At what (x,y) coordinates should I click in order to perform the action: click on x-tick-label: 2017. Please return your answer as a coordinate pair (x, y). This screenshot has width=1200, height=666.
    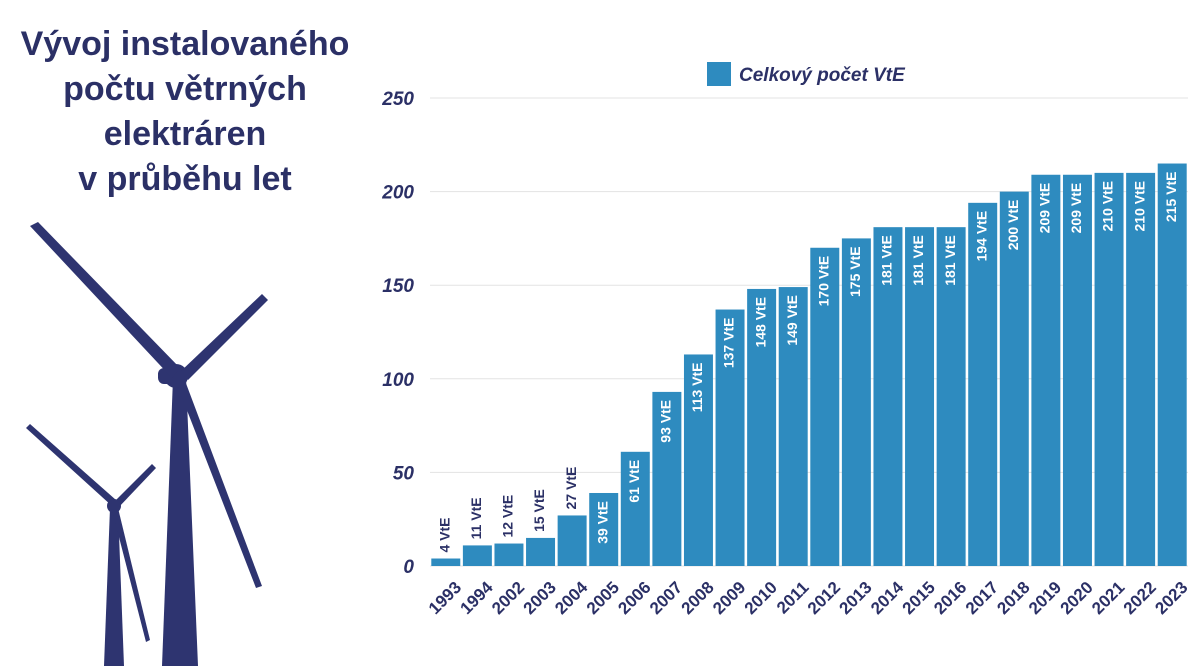
    Looking at the image, I should click on (982, 598).